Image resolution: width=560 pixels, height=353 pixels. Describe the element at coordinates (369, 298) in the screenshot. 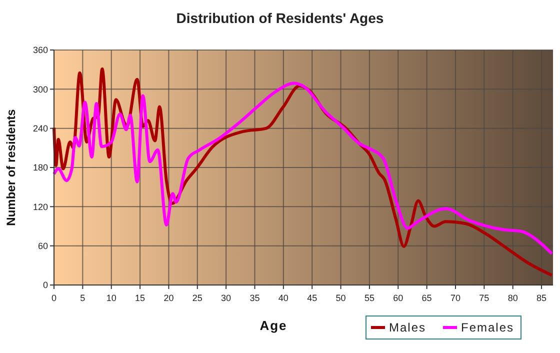

I see `x-tick-label: 55` at that location.